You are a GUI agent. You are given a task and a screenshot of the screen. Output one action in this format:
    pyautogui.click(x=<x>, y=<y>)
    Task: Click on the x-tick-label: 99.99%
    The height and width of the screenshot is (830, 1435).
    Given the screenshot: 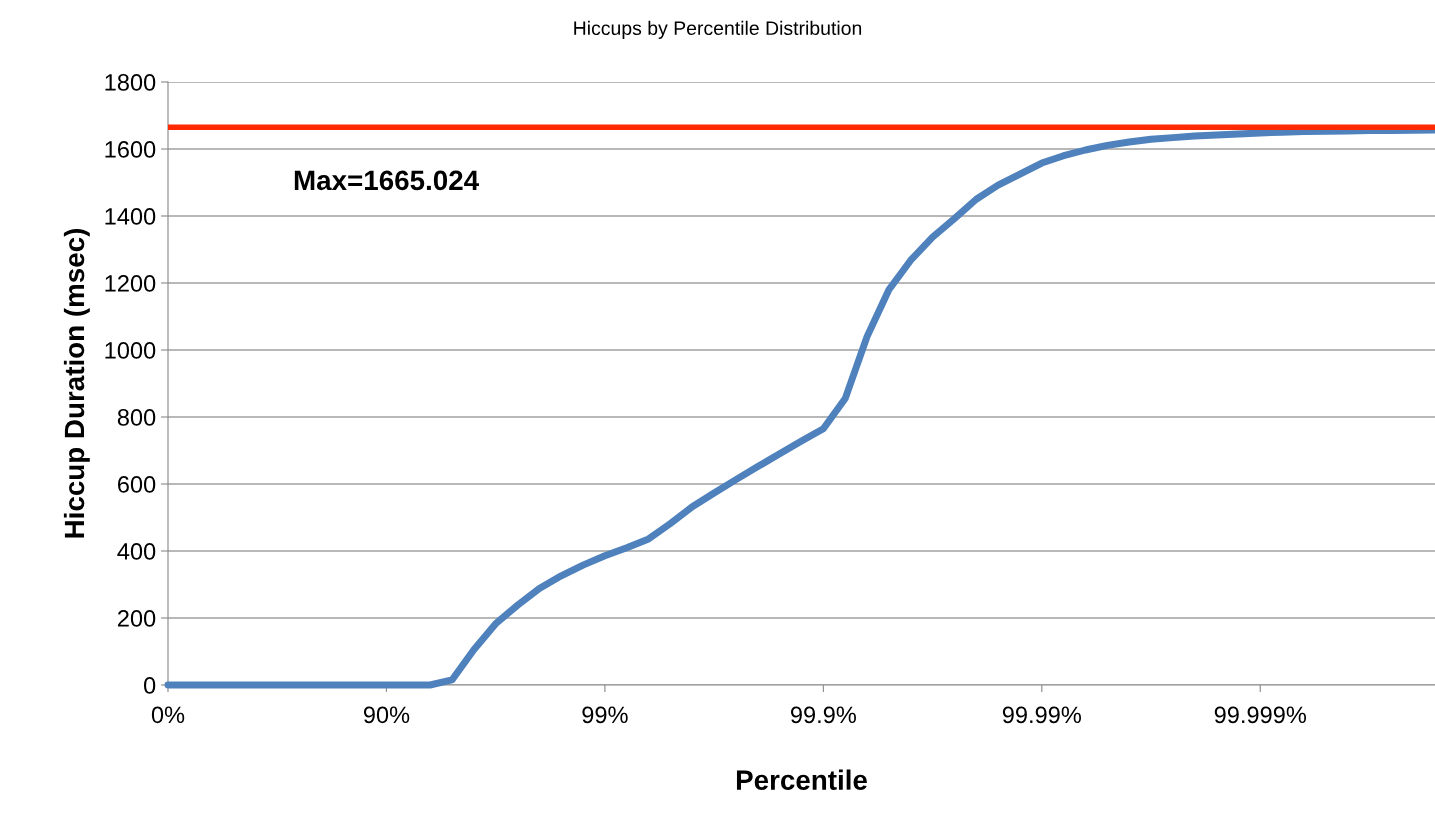 What is the action you would take?
    pyautogui.click(x=1041, y=715)
    